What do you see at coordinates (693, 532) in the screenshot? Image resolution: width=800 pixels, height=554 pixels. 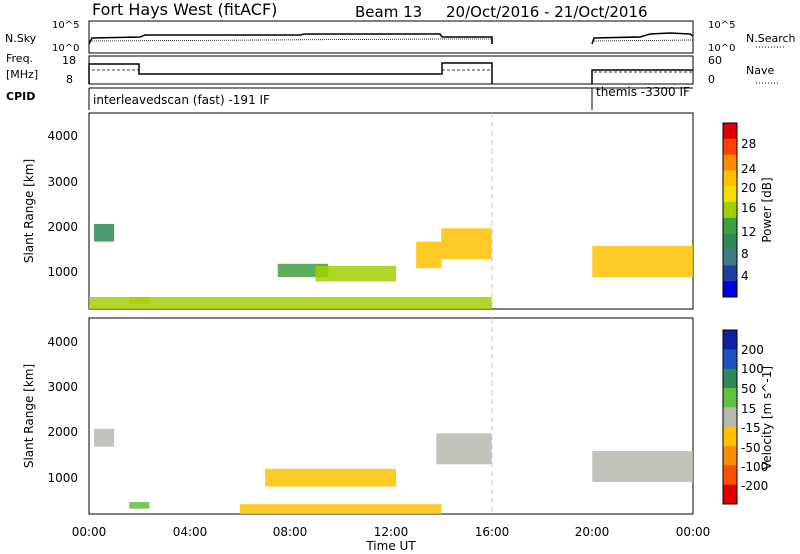 I see `xtick-end: 00:00` at bounding box center [693, 532].